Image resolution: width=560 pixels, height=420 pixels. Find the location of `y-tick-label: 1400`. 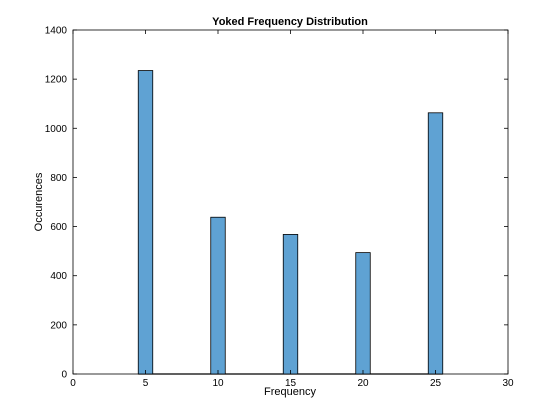

y-tick-label: 1400 is located at coordinates (56, 31).